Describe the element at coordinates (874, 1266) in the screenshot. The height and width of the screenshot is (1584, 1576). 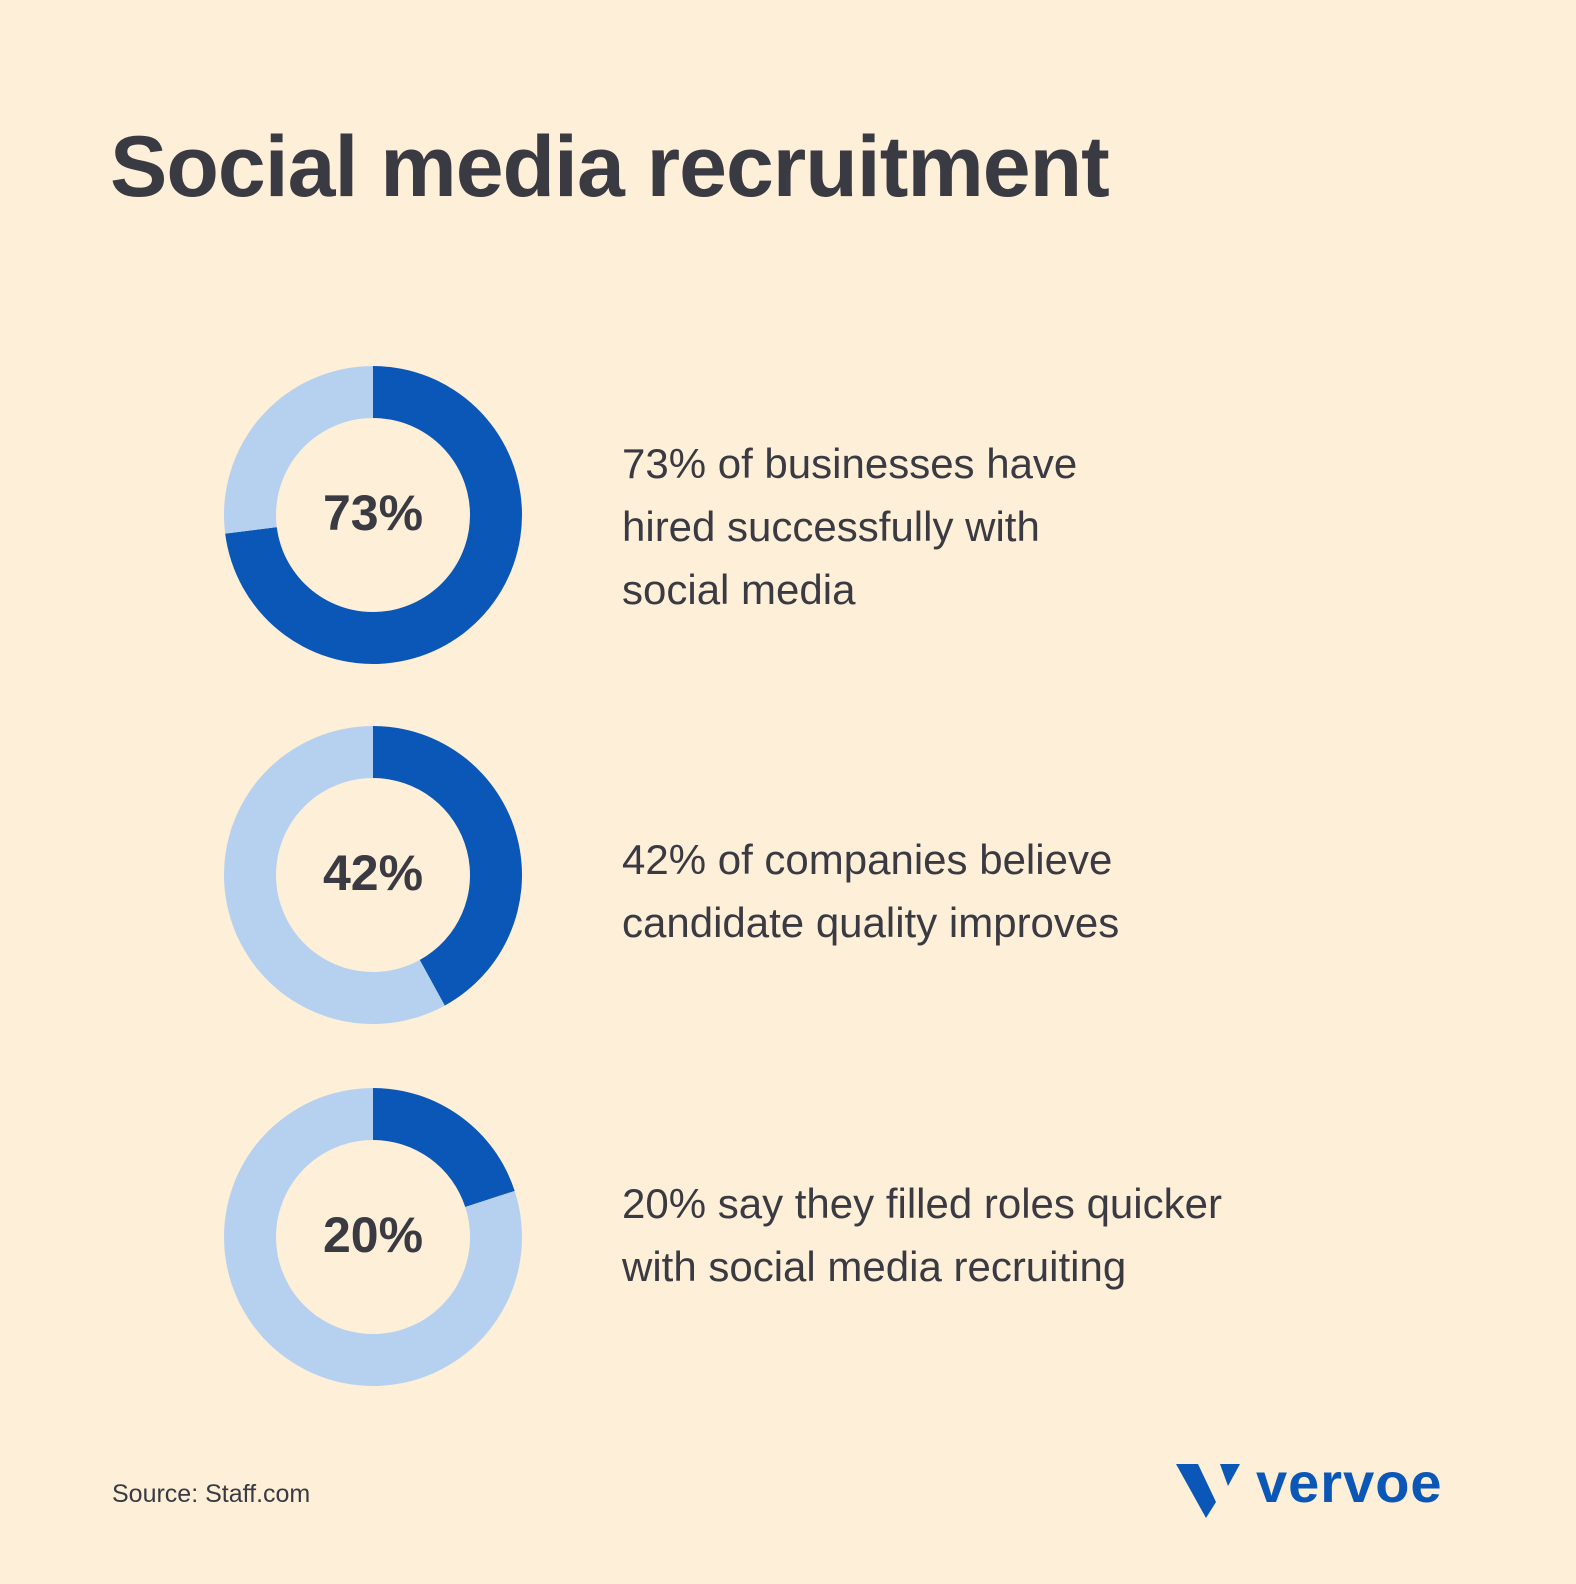
I see `caption-line: with social media recruiting` at that location.